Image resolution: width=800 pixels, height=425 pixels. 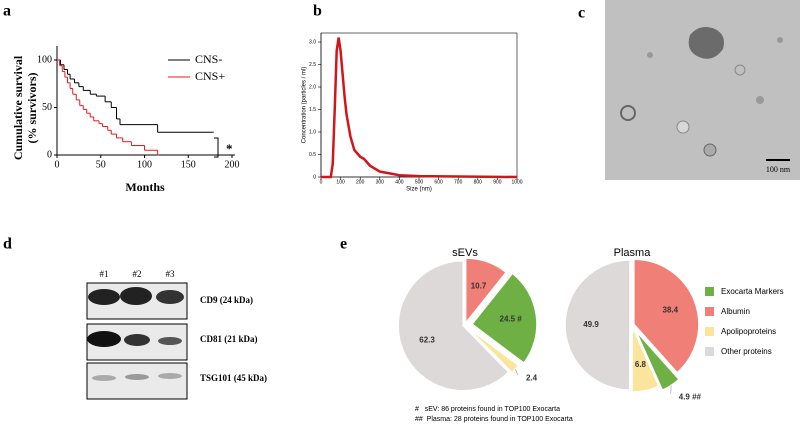 I want to click on x-tick-label: 50, so click(x=101, y=164).